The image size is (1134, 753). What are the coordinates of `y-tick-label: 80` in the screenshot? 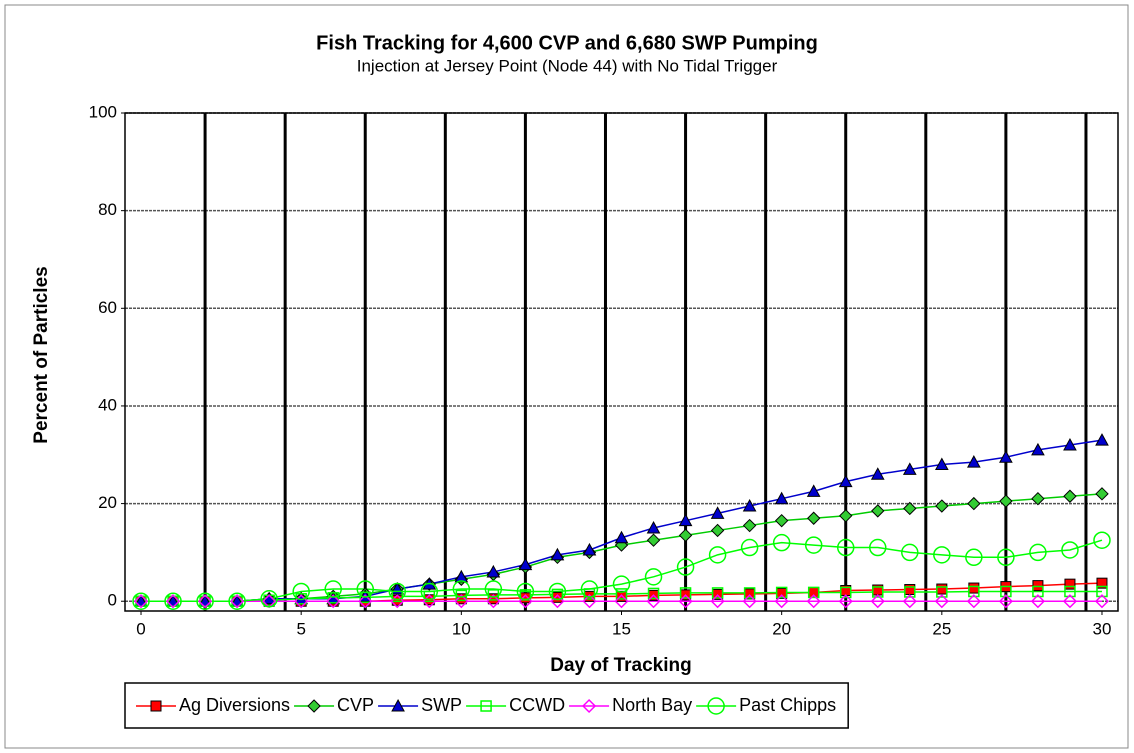 It's located at (107, 209).